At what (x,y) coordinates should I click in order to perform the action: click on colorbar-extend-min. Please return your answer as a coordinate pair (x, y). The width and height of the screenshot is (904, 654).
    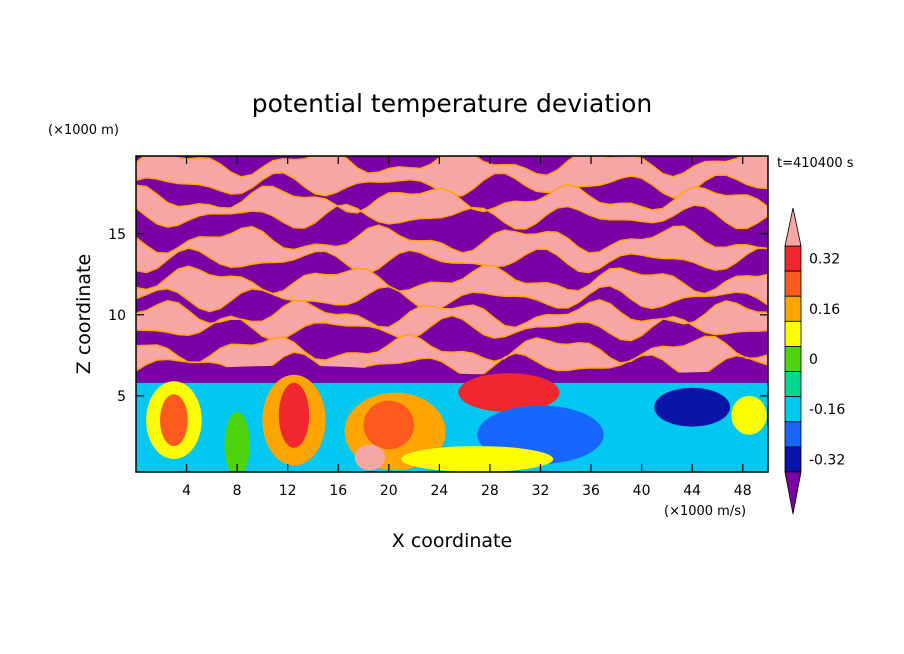
    Looking at the image, I should click on (793, 493).